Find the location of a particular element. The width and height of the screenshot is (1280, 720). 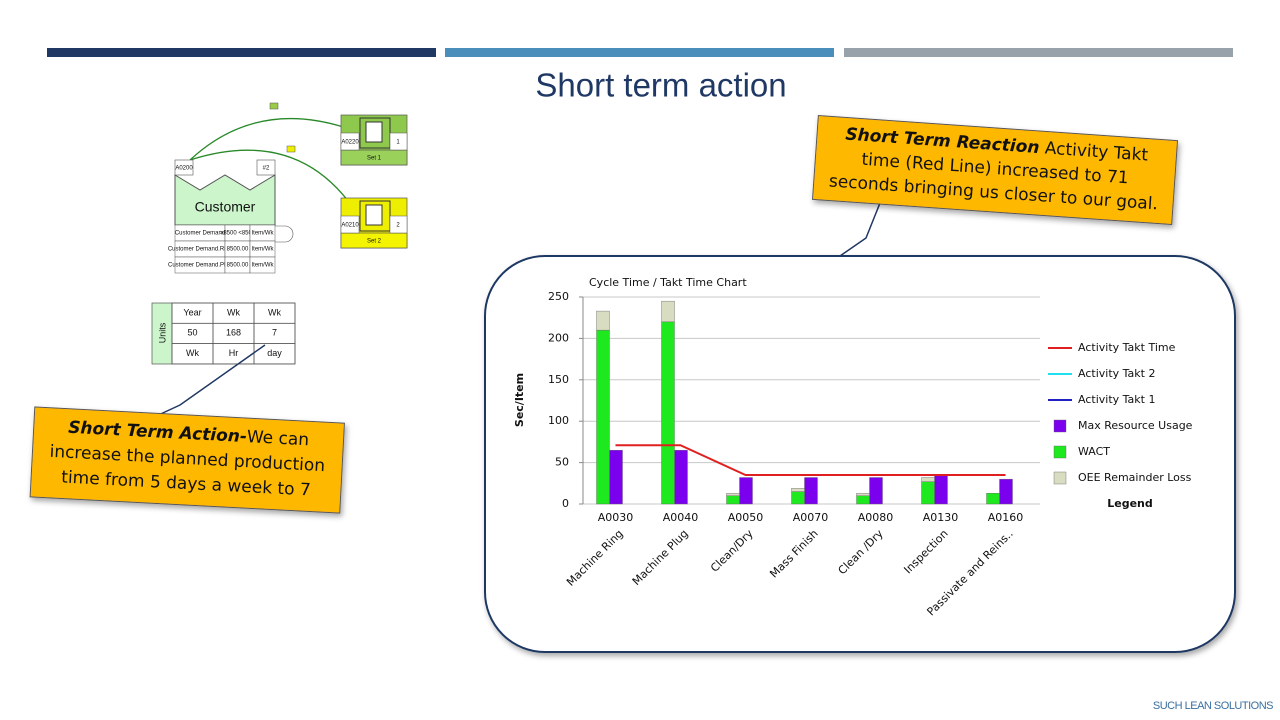

vsm-cell-text: >8500 <8500 is located at coordinates (238, 234).